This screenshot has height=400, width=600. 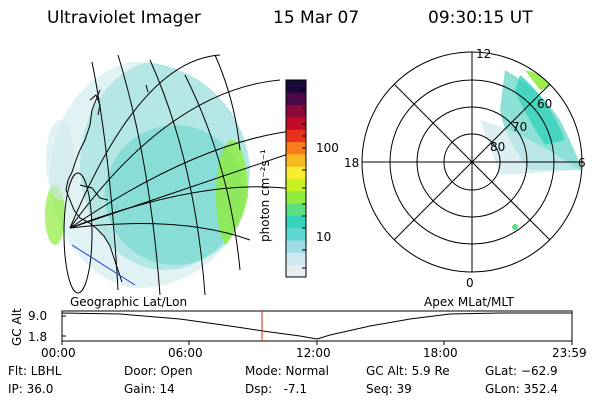 What do you see at coordinates (389, 389) in the screenshot?
I see `seq-status: Seq: 39` at bounding box center [389, 389].